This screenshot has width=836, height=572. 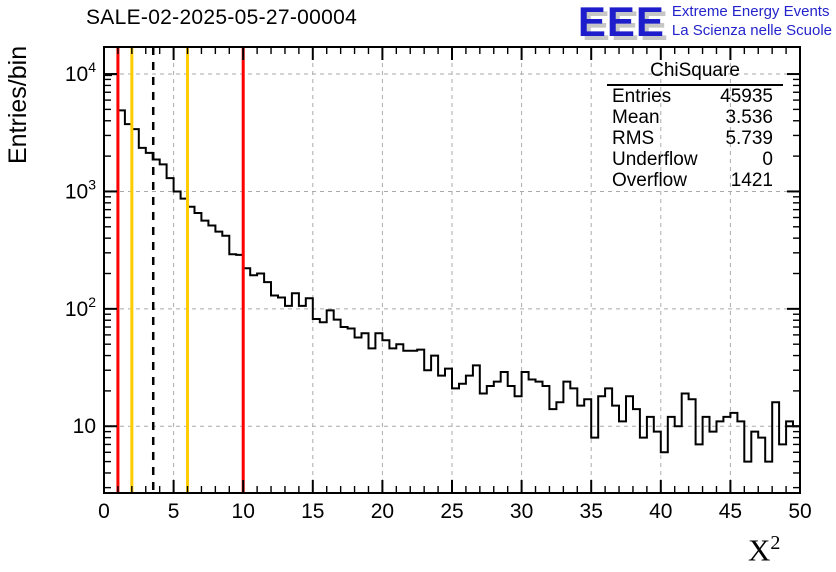 I want to click on stats-value: 45935, so click(x=746, y=96).